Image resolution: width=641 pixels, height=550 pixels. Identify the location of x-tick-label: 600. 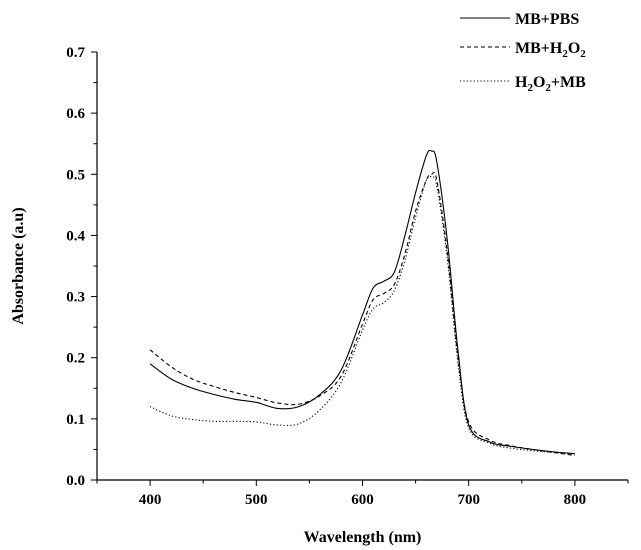
(362, 500).